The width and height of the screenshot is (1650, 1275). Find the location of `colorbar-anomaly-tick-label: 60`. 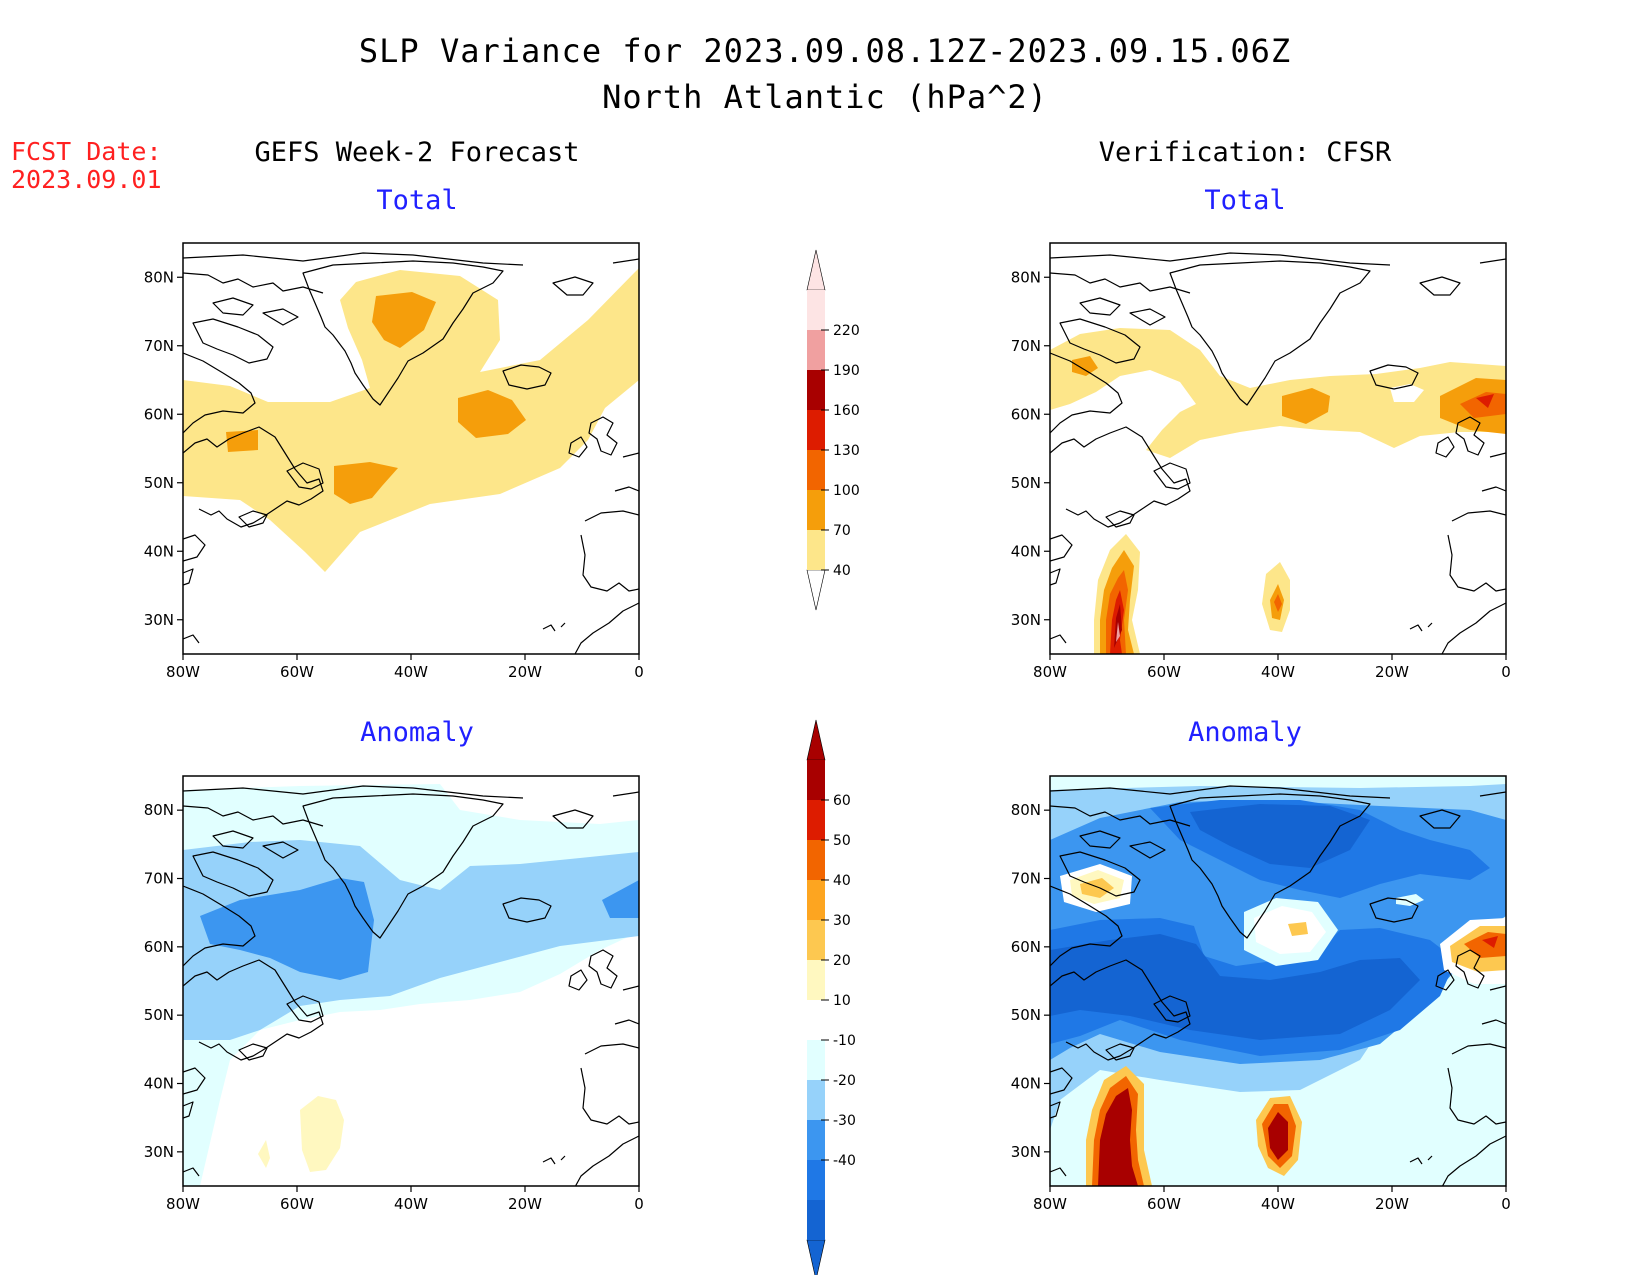

colorbar-anomaly-tick-label: 60 is located at coordinates (842, 801).